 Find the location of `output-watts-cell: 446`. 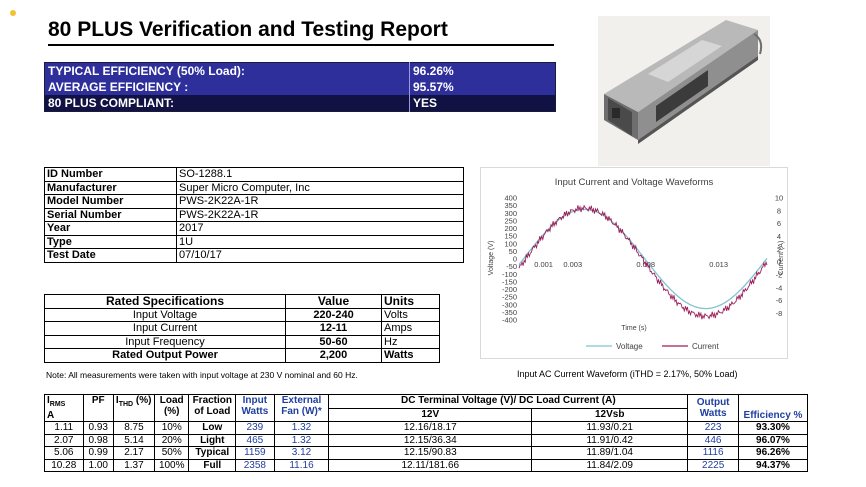

output-watts-cell: 446 is located at coordinates (713, 440).